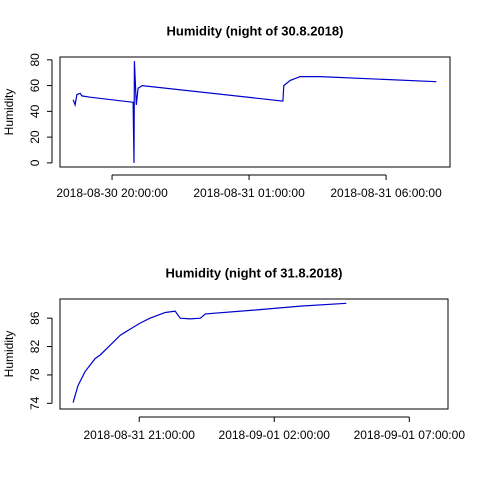 This screenshot has width=480, height=480. What do you see at coordinates (255, 30) in the screenshot?
I see `chart-title: Humidity (night of 30.8.2018)` at bounding box center [255, 30].